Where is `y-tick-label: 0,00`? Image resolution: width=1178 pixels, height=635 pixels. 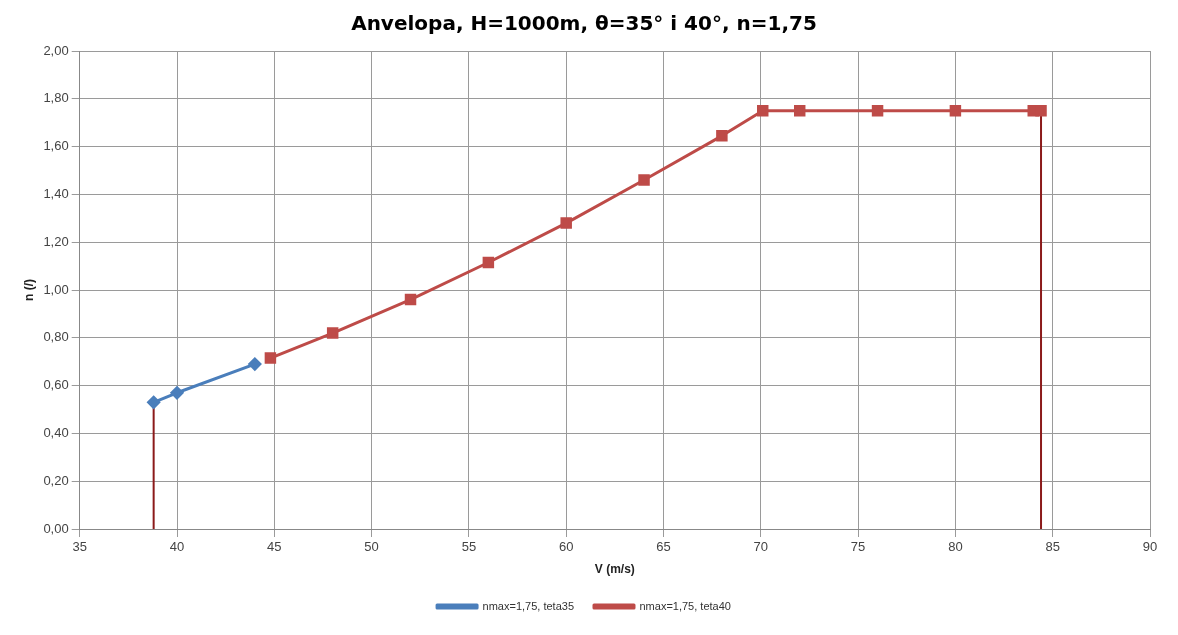 y-tick-label: 0,00 is located at coordinates (56, 528).